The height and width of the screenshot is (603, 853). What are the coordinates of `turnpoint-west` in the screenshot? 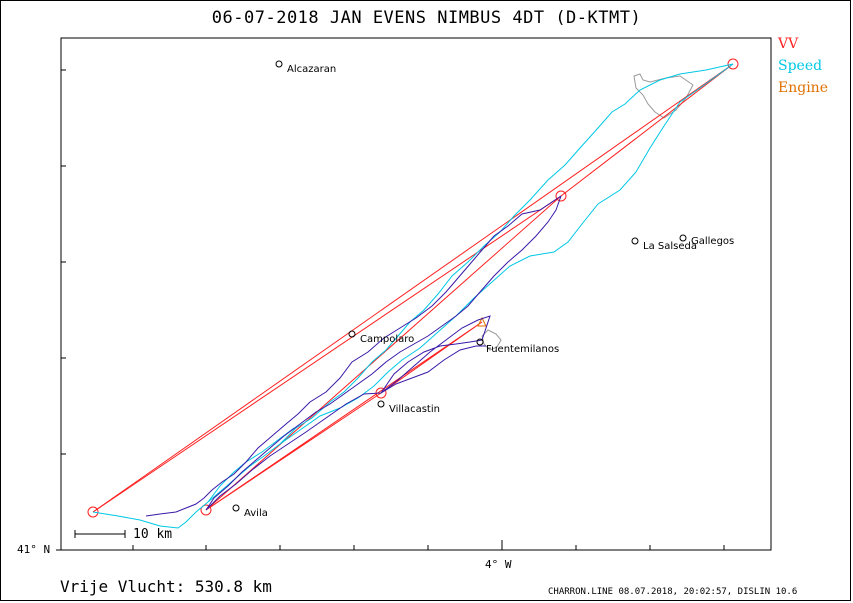 It's located at (93, 512).